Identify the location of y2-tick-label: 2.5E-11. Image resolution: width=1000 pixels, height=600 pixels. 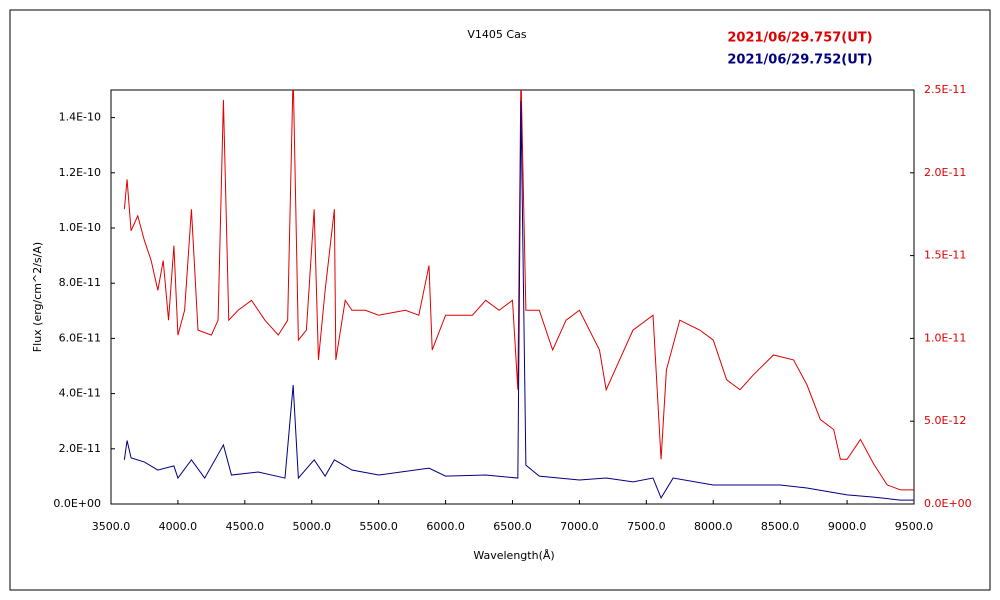
(945, 89).